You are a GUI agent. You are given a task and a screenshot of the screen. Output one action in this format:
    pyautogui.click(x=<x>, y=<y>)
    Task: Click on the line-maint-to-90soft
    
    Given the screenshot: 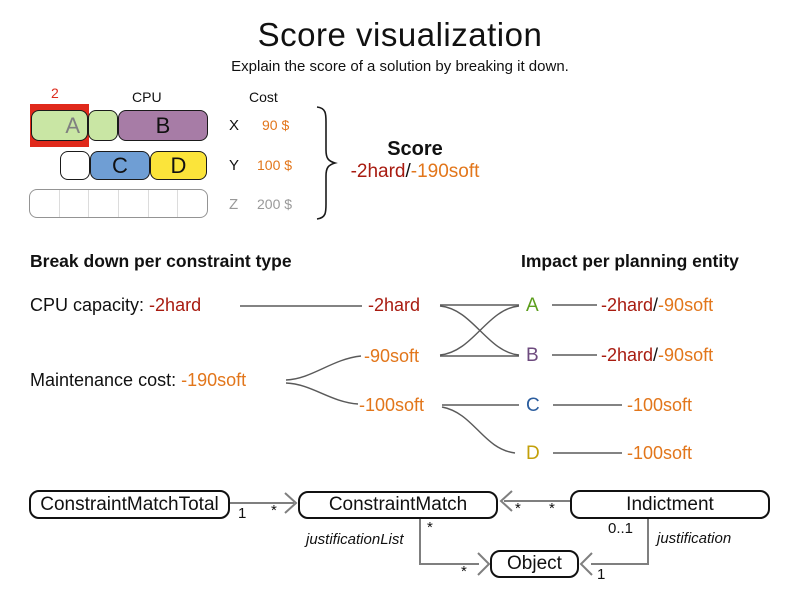 What is the action you would take?
    pyautogui.click(x=323, y=368)
    